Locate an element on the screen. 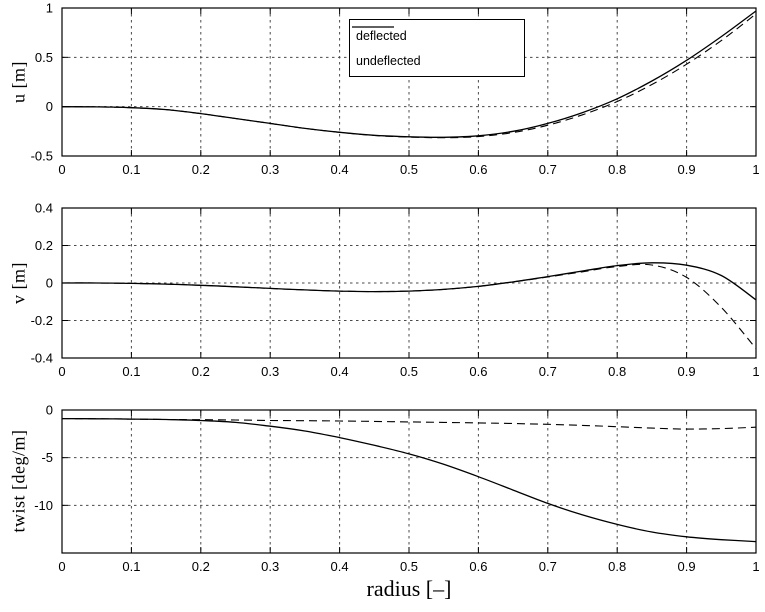  legend-label-deflected: deflected is located at coordinates (381, 35).